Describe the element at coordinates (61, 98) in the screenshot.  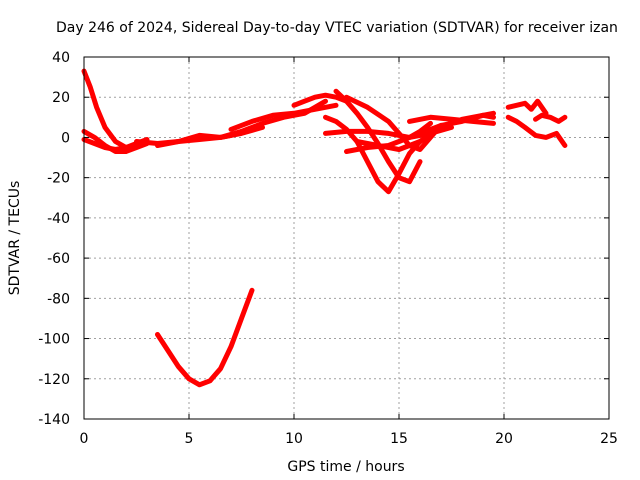
I see `y-tick-label: 20` at that location.